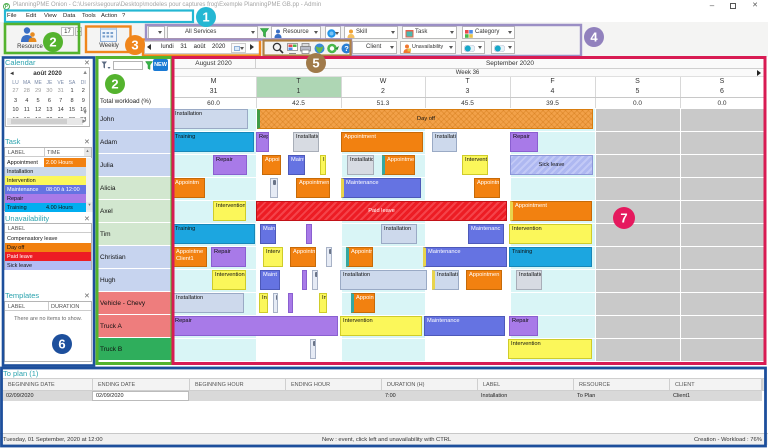 The width and height of the screenshot is (768, 448). Describe the element at coordinates (134, 45) in the screenshot. I see `svg-text: 3` at that location.